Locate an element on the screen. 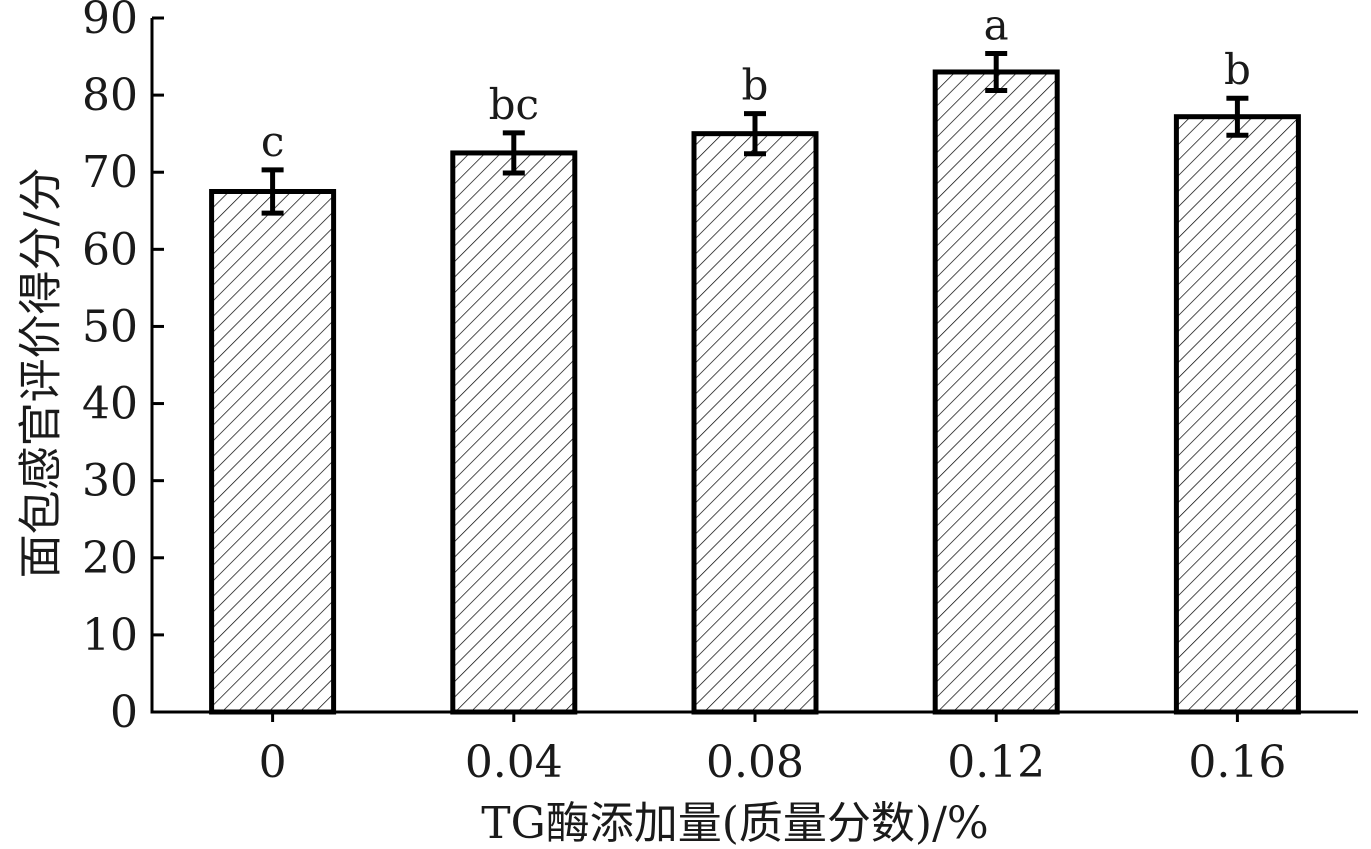  error-bars-layer is located at coordinates (755, 133).